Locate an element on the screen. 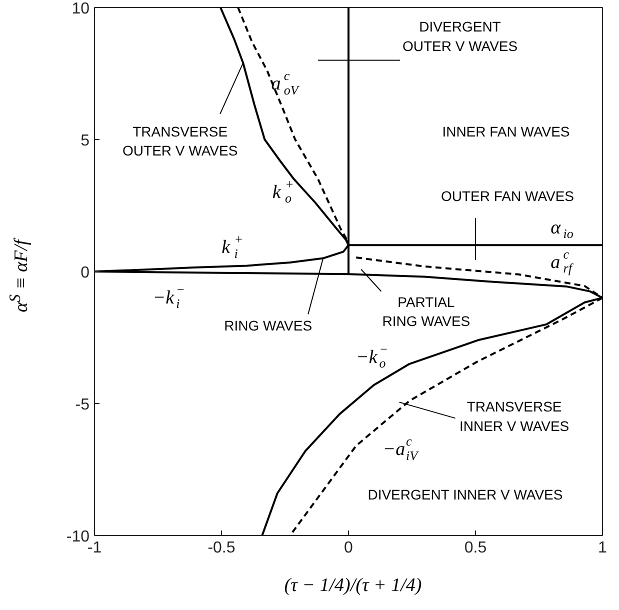 Image resolution: width=619 pixels, height=610 pixels. x-tick-label: 1 is located at coordinates (603, 548).